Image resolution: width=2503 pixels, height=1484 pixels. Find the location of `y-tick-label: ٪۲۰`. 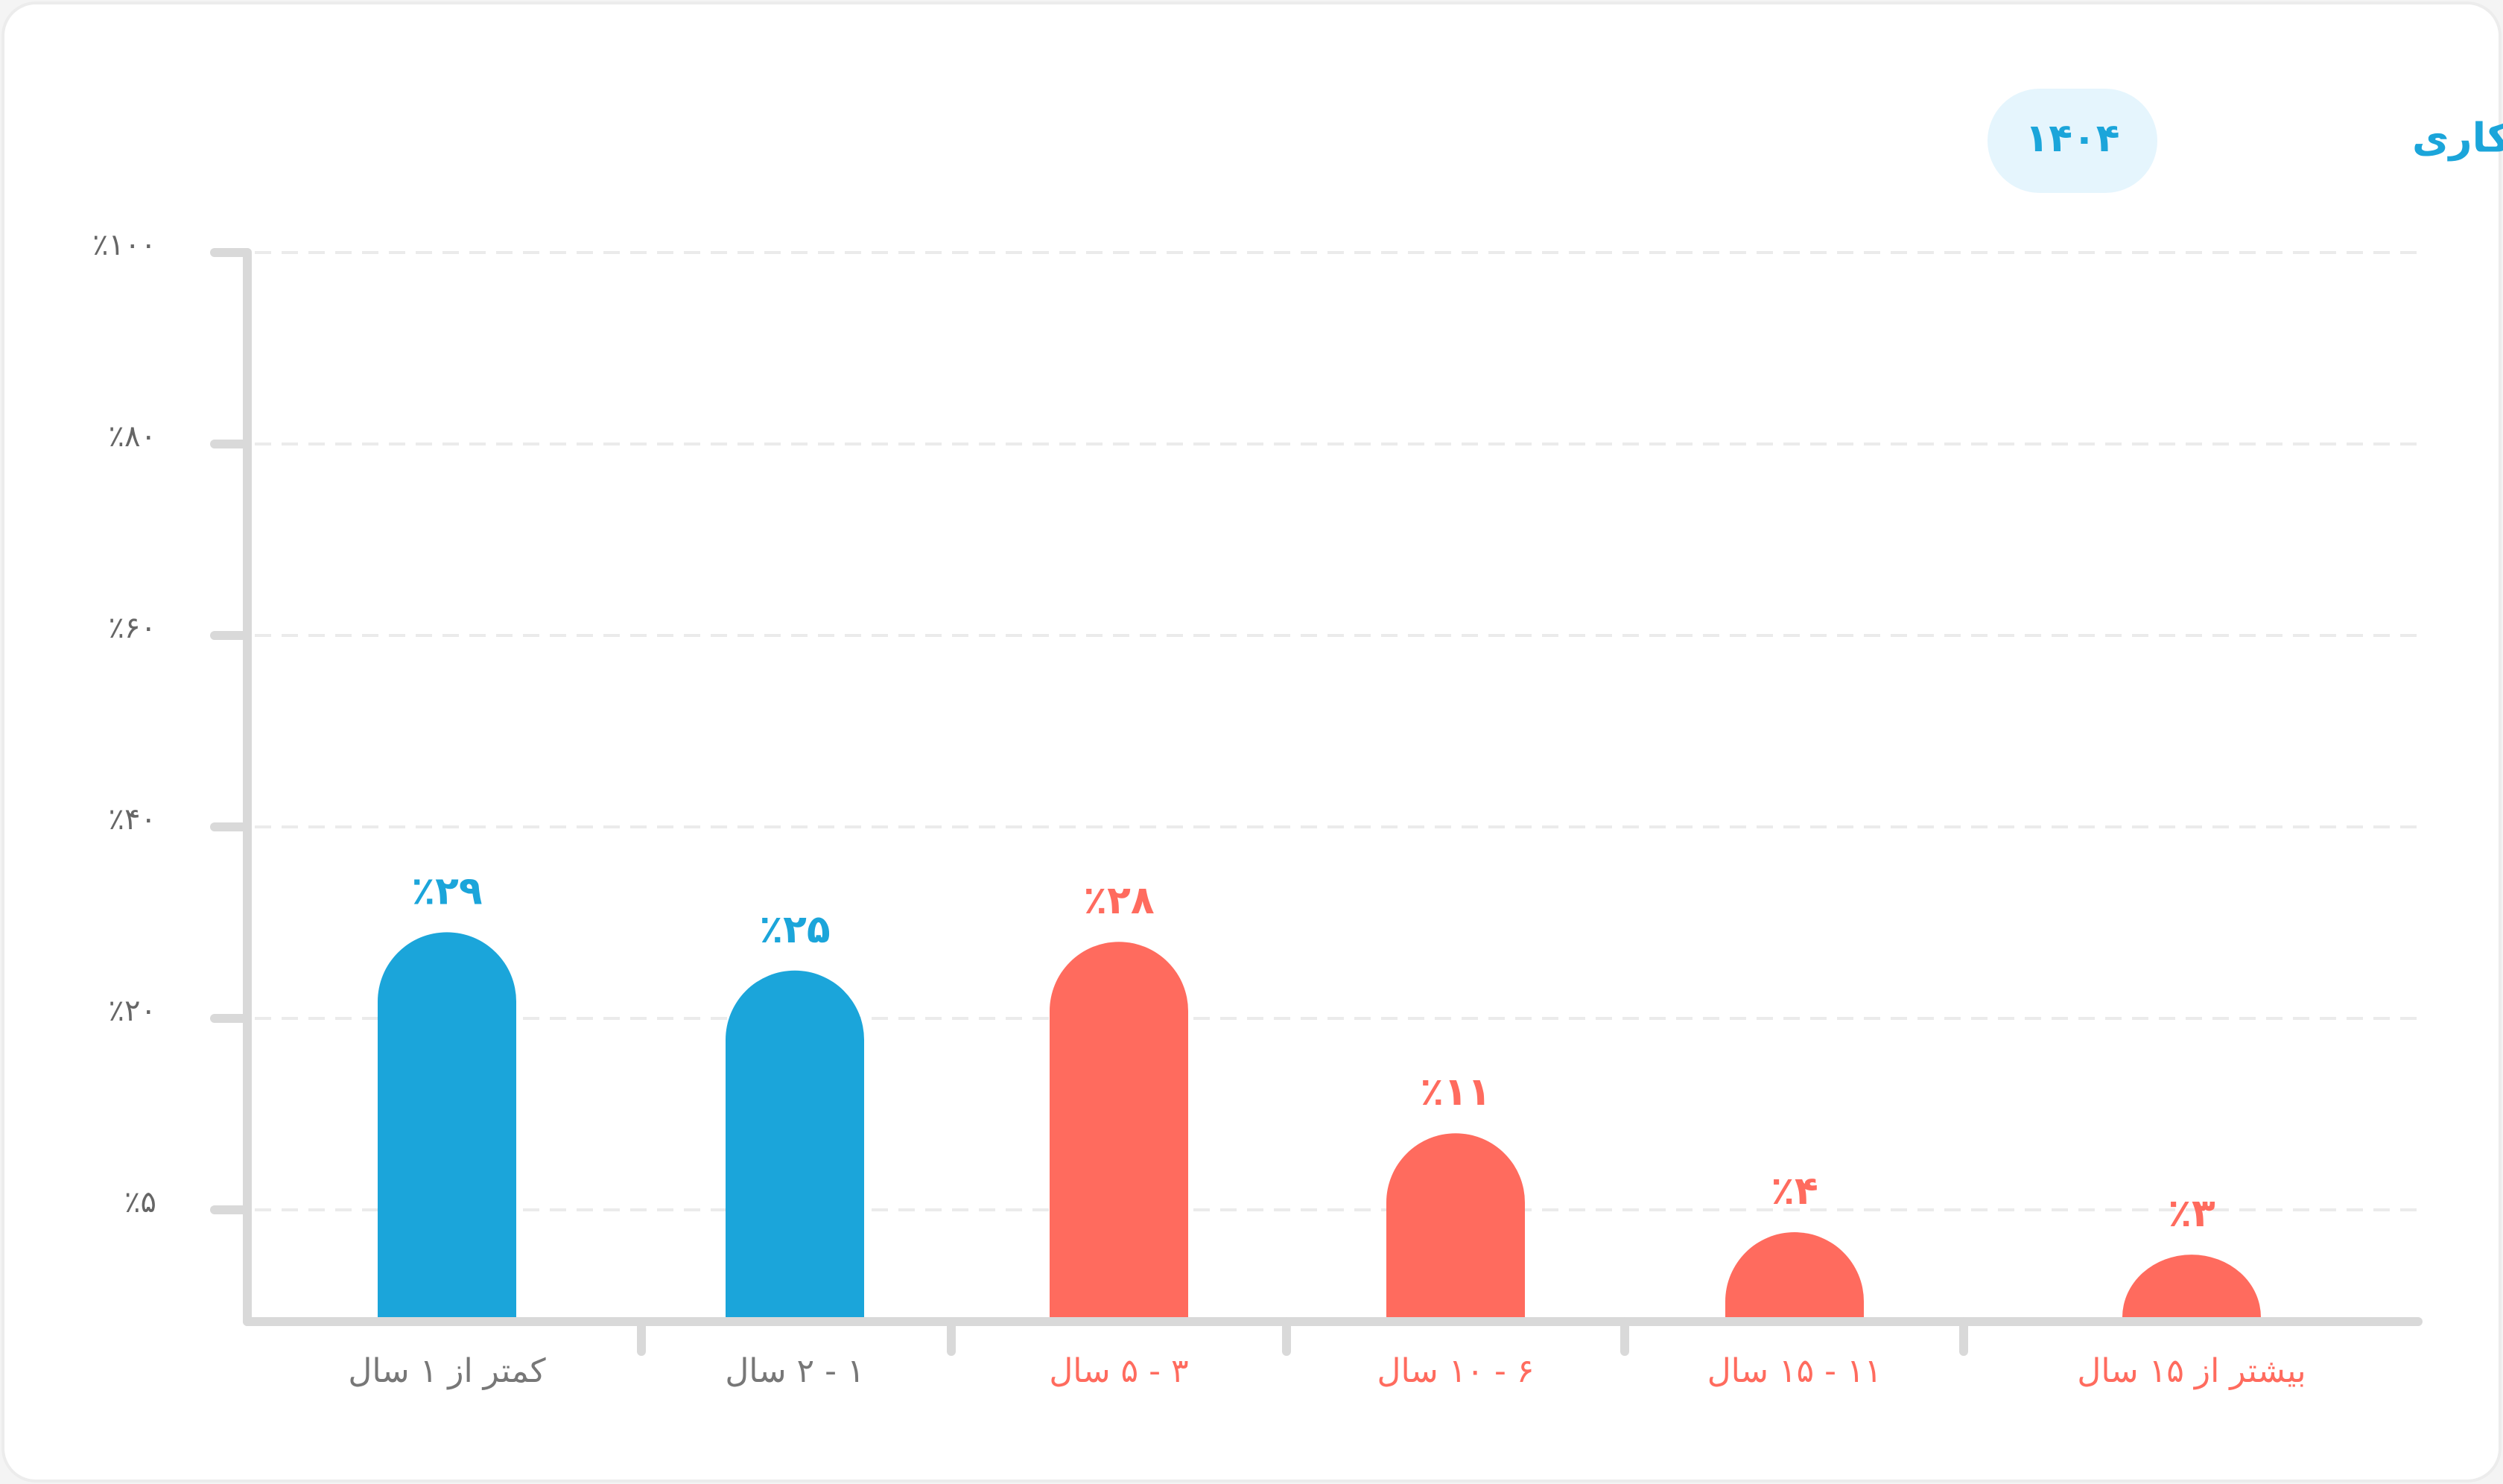

y-tick-label: ٪۲۰ is located at coordinates (133, 1011).